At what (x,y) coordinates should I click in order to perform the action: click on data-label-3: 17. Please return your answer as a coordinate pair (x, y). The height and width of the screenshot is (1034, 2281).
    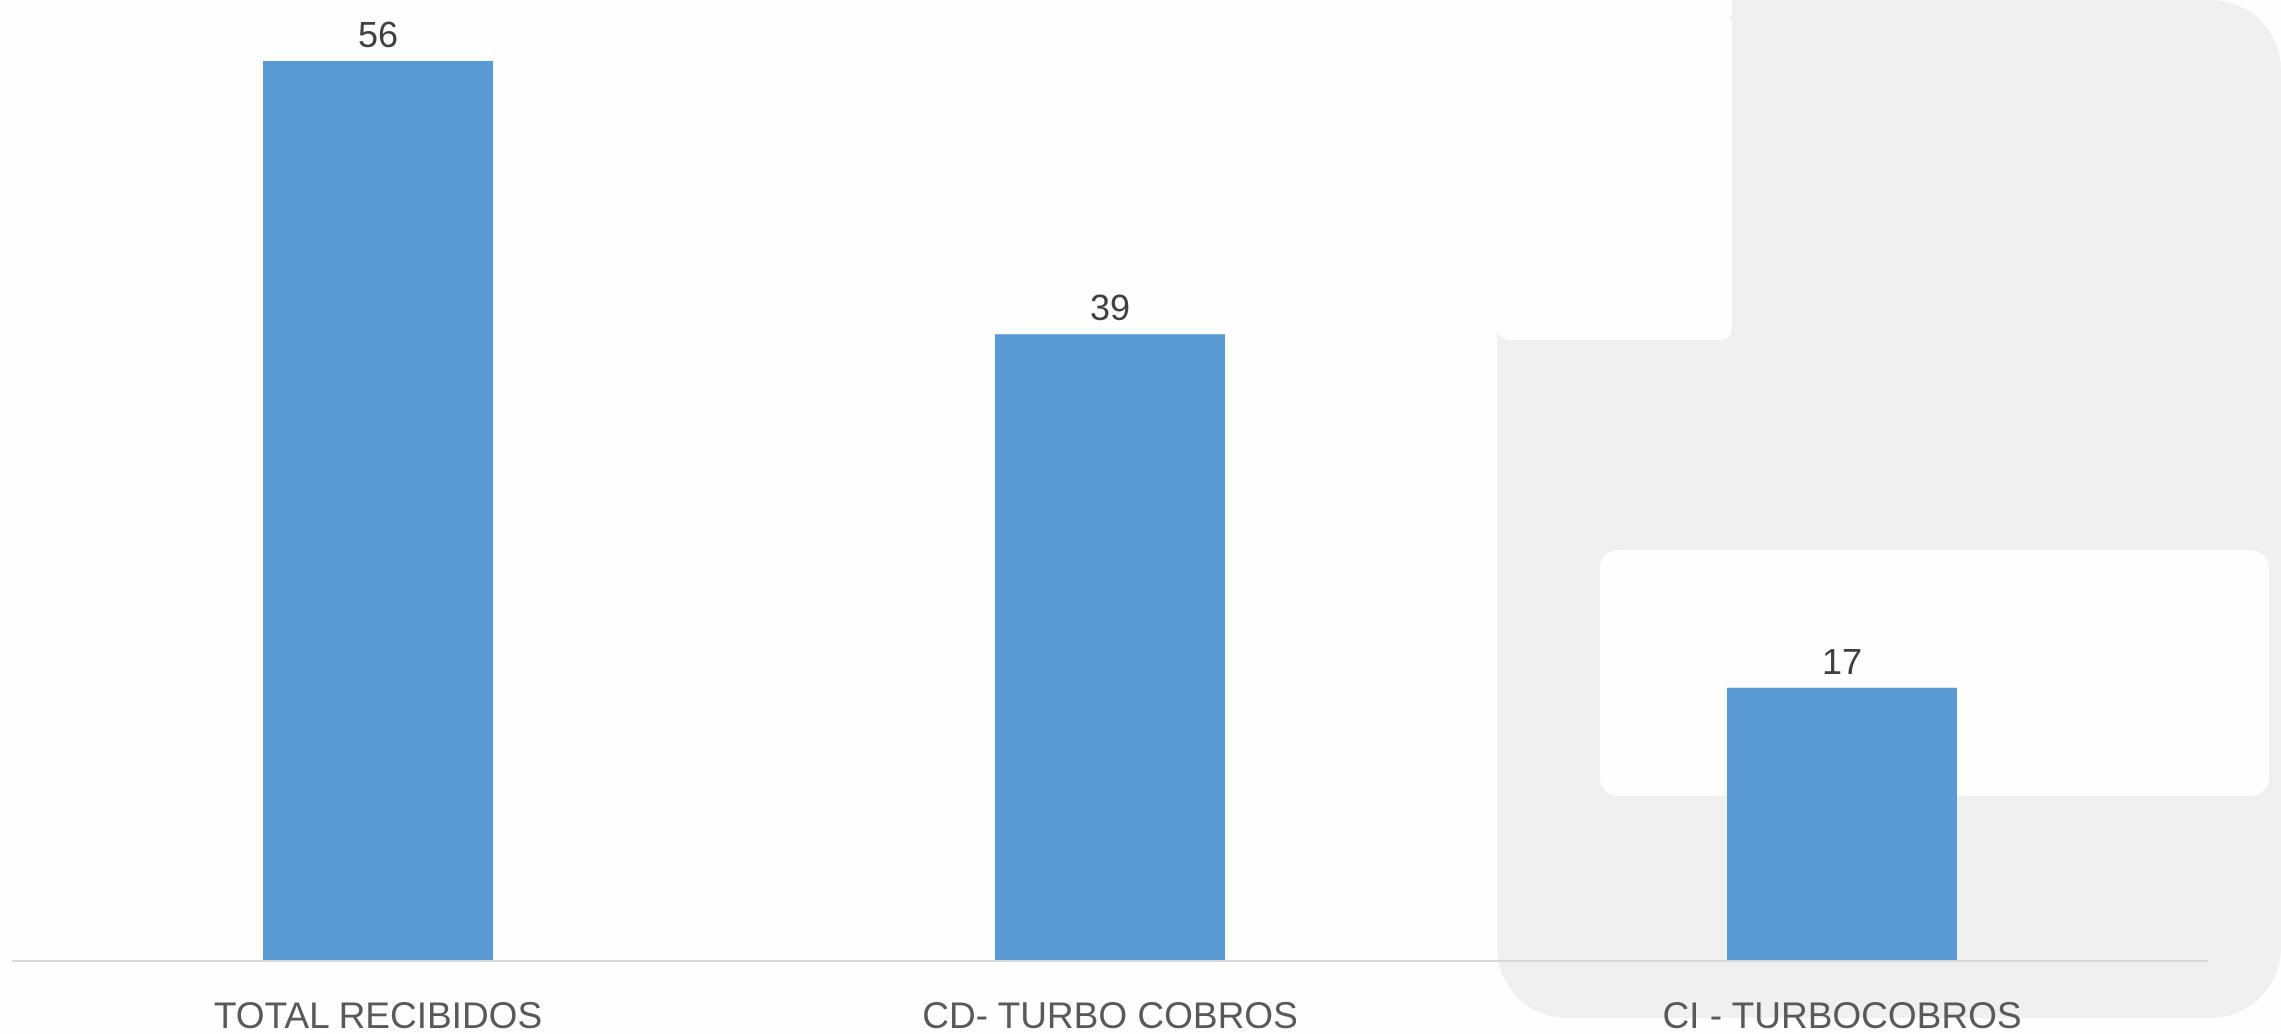
    Looking at the image, I should click on (1842, 661).